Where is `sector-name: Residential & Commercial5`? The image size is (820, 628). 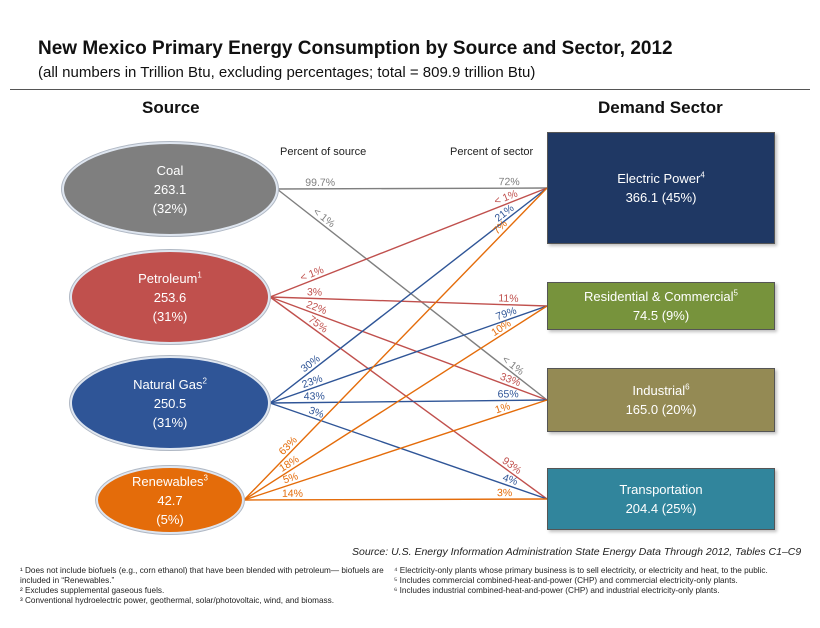 sector-name: Residential & Commercial5 is located at coordinates (660, 296).